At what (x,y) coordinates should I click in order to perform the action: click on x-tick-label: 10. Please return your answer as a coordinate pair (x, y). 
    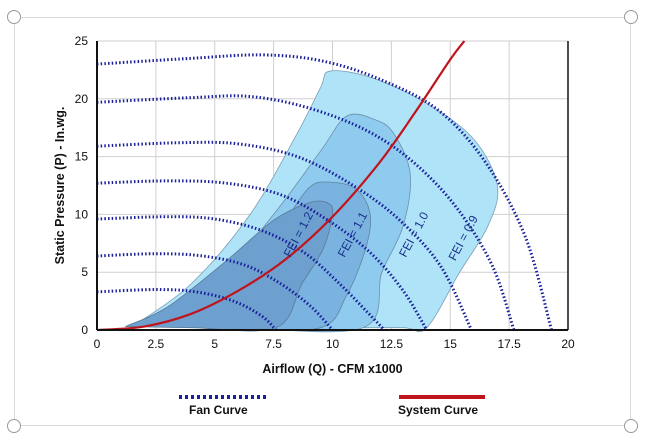
    Looking at the image, I should click on (333, 344).